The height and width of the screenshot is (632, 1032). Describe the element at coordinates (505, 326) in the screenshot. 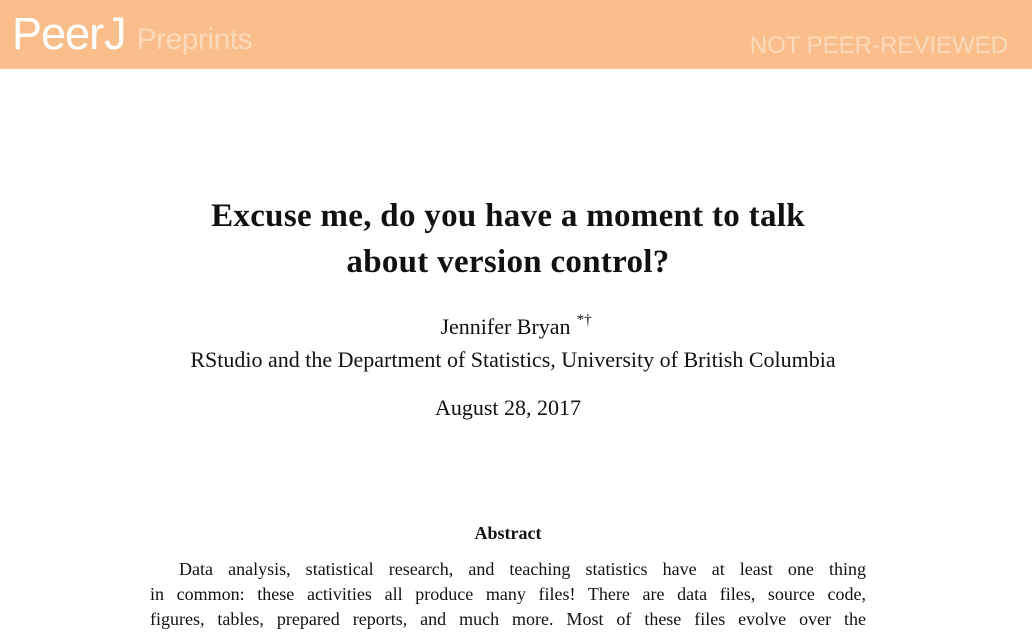

I see `author-name: Jennifer Bryan` at that location.